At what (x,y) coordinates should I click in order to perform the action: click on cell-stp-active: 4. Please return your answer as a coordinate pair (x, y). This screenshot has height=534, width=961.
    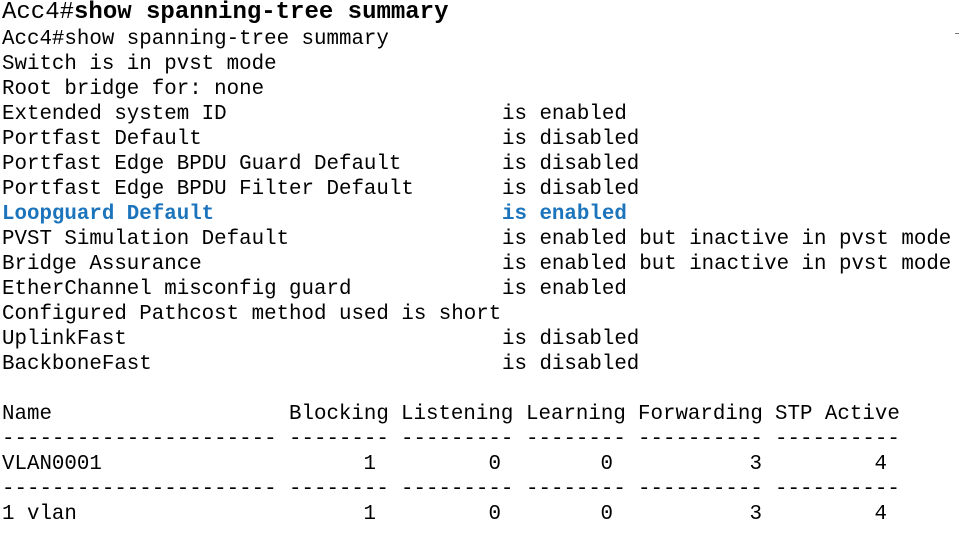
    Looking at the image, I should click on (880, 464).